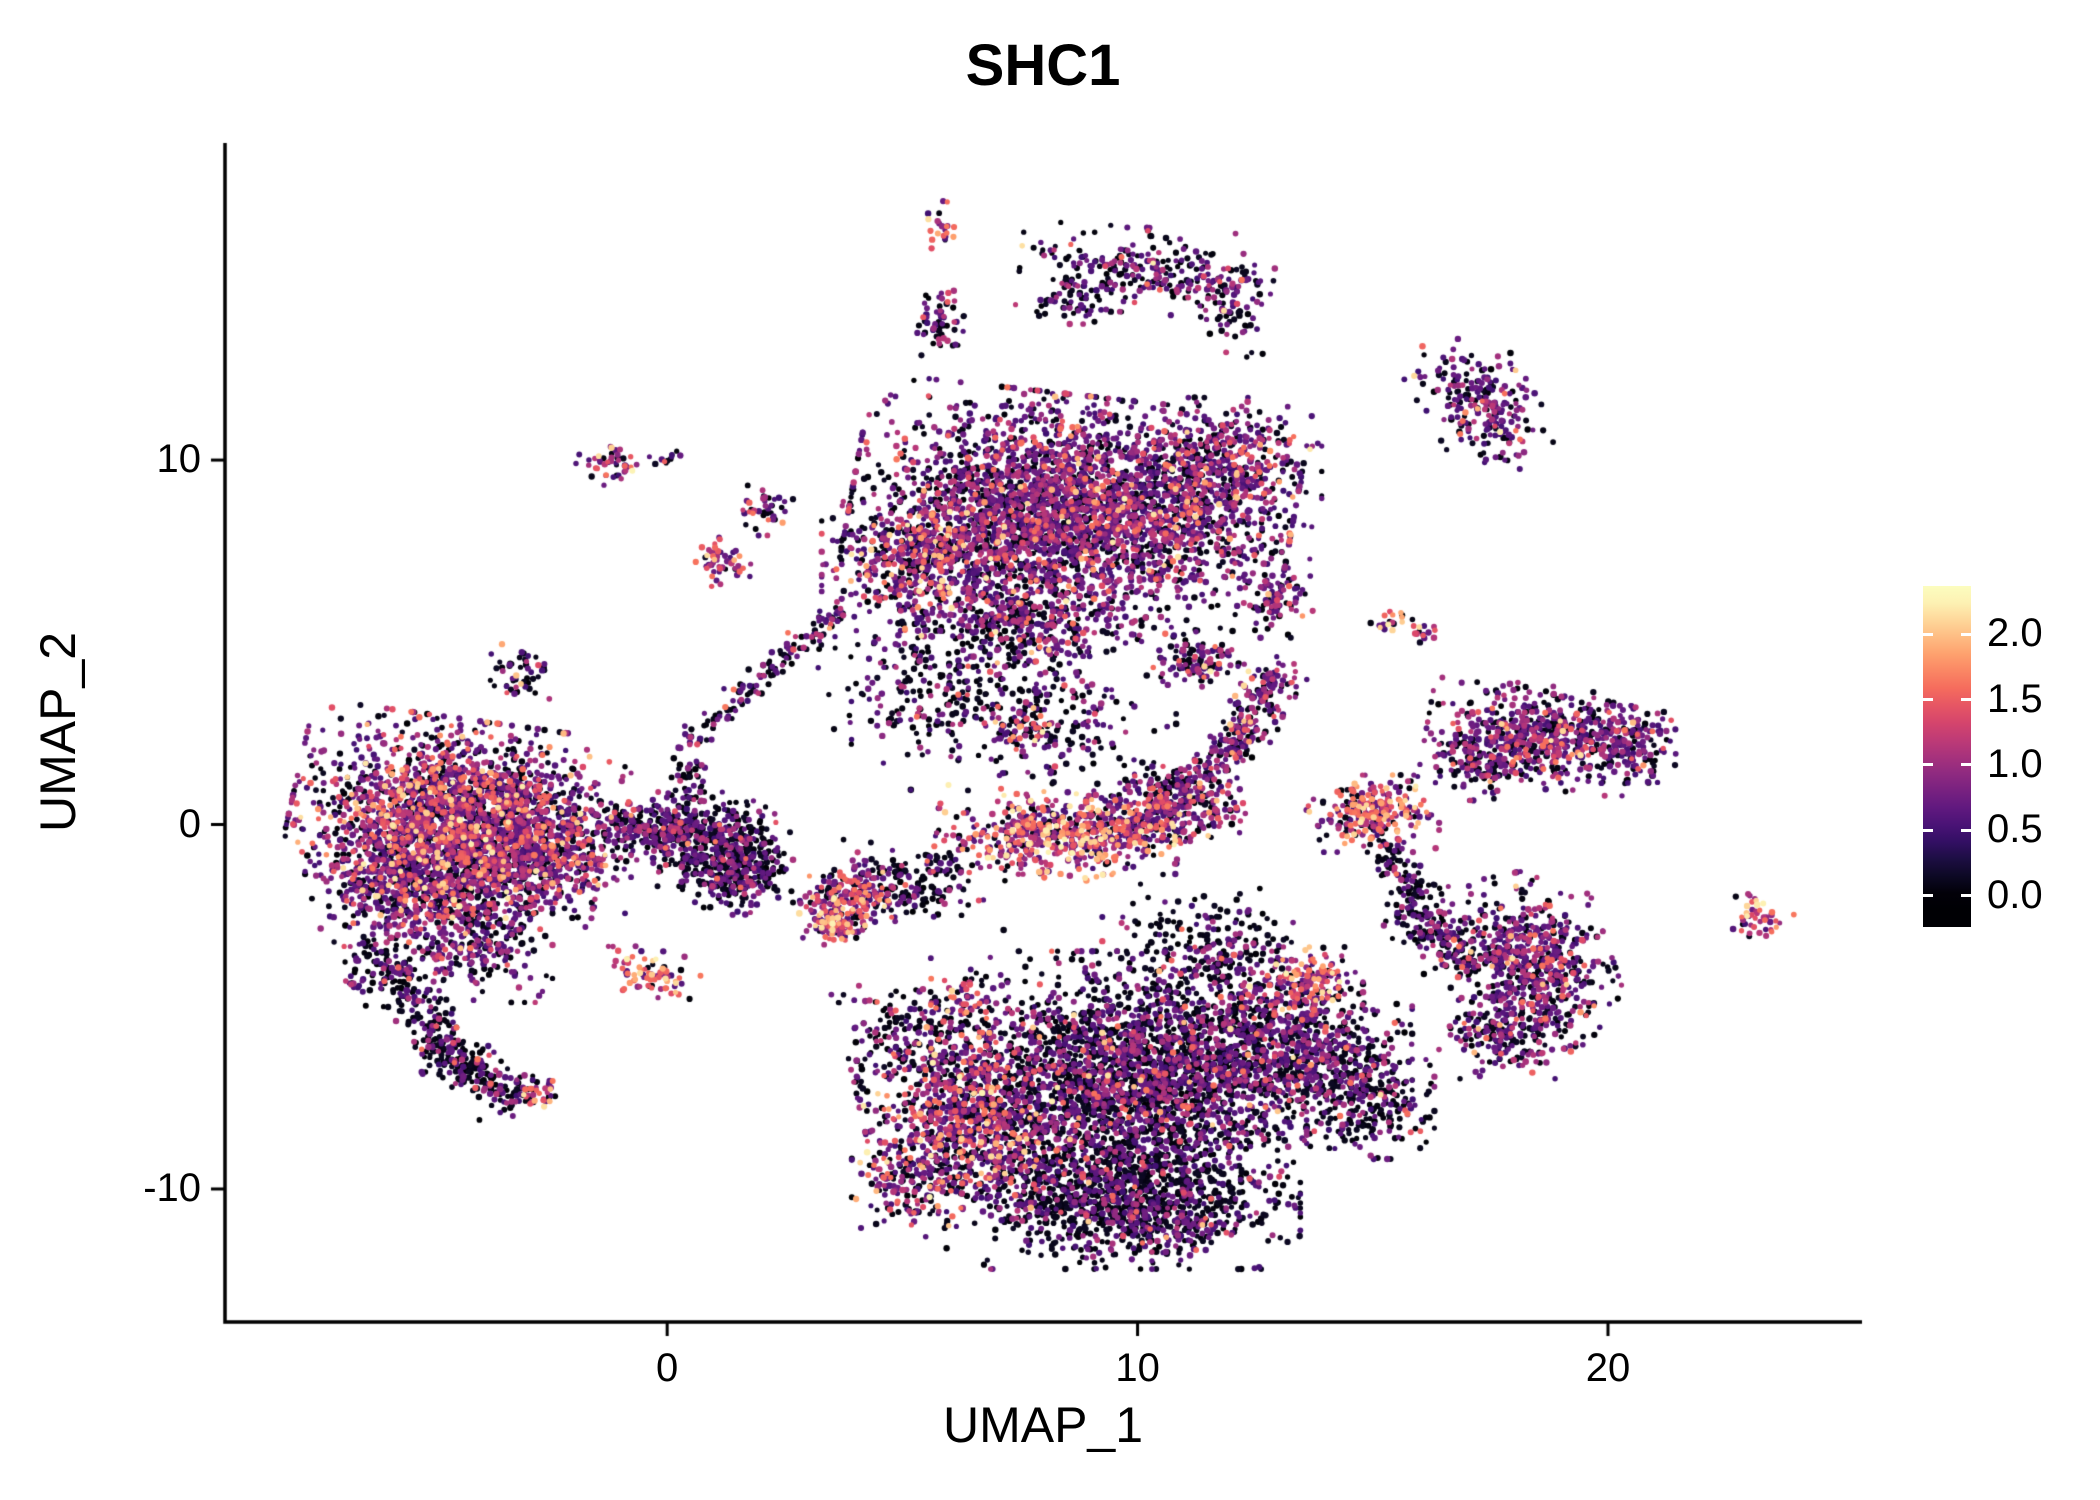 This screenshot has width=2100, height=1500. I want to click on x-tick-label-20: 20, so click(1608, 1368).